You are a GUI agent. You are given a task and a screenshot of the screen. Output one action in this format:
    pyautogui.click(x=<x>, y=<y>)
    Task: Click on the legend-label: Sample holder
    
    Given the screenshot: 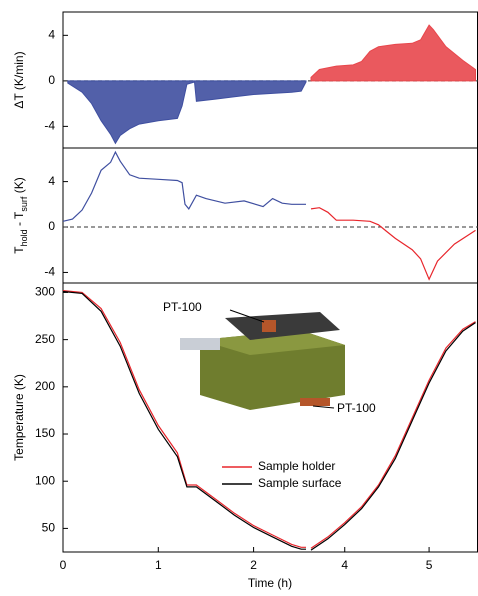 What is the action you would take?
    pyautogui.click(x=296, y=466)
    